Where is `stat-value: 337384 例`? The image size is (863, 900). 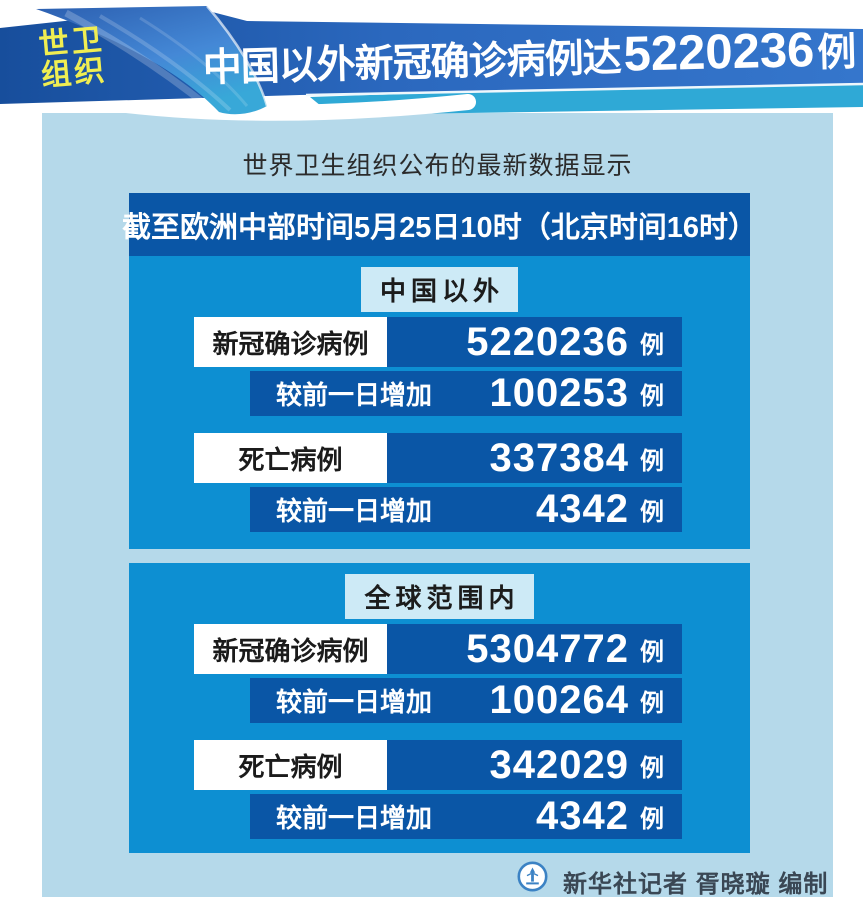 stat-value: 337384 例 is located at coordinates (534, 458).